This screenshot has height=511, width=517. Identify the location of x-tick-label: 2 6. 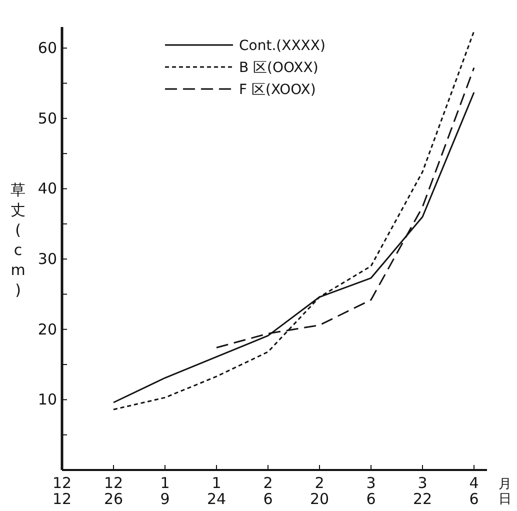
(268, 491).